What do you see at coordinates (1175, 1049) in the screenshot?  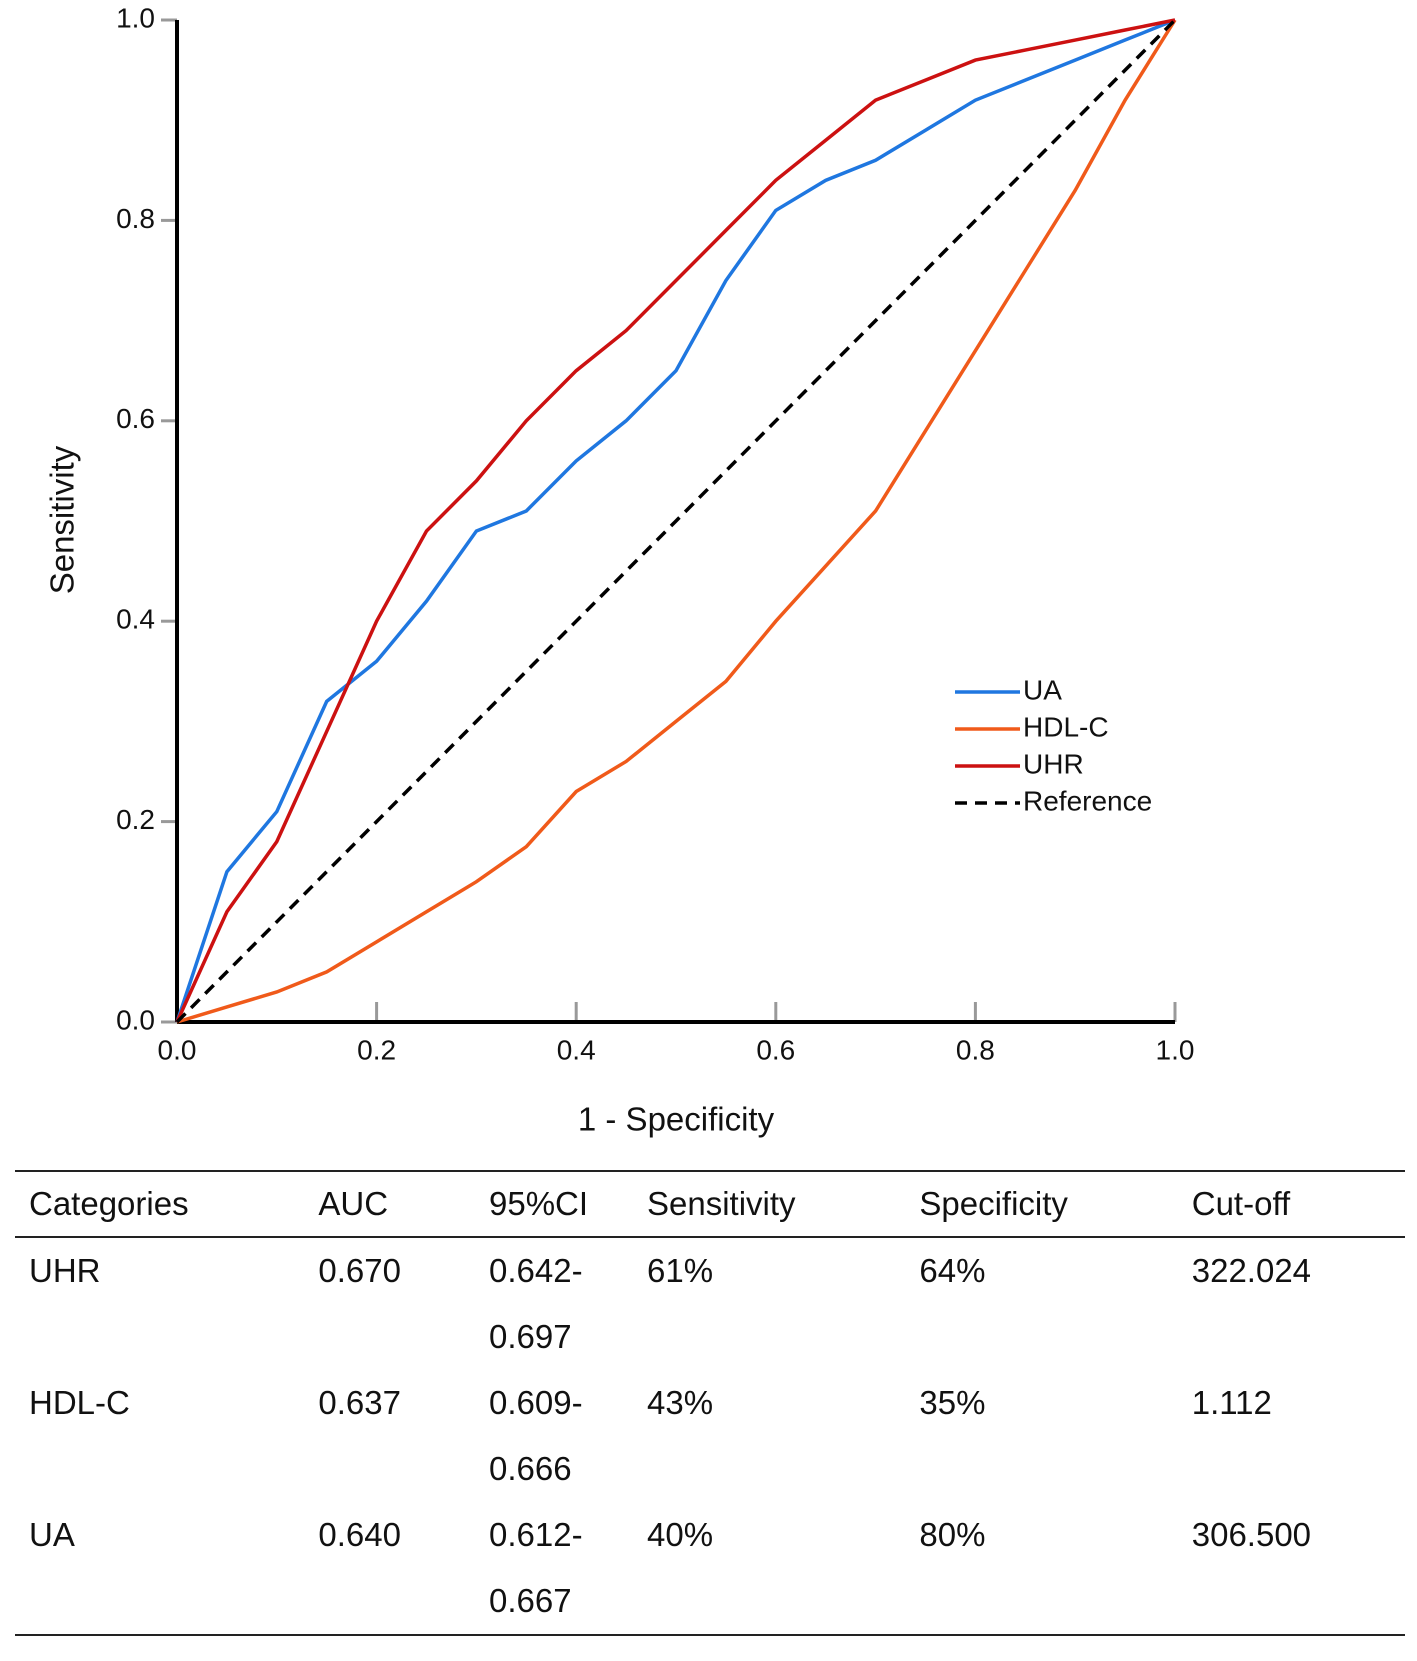 I see `x-tick-label: 1.0` at bounding box center [1175, 1049].